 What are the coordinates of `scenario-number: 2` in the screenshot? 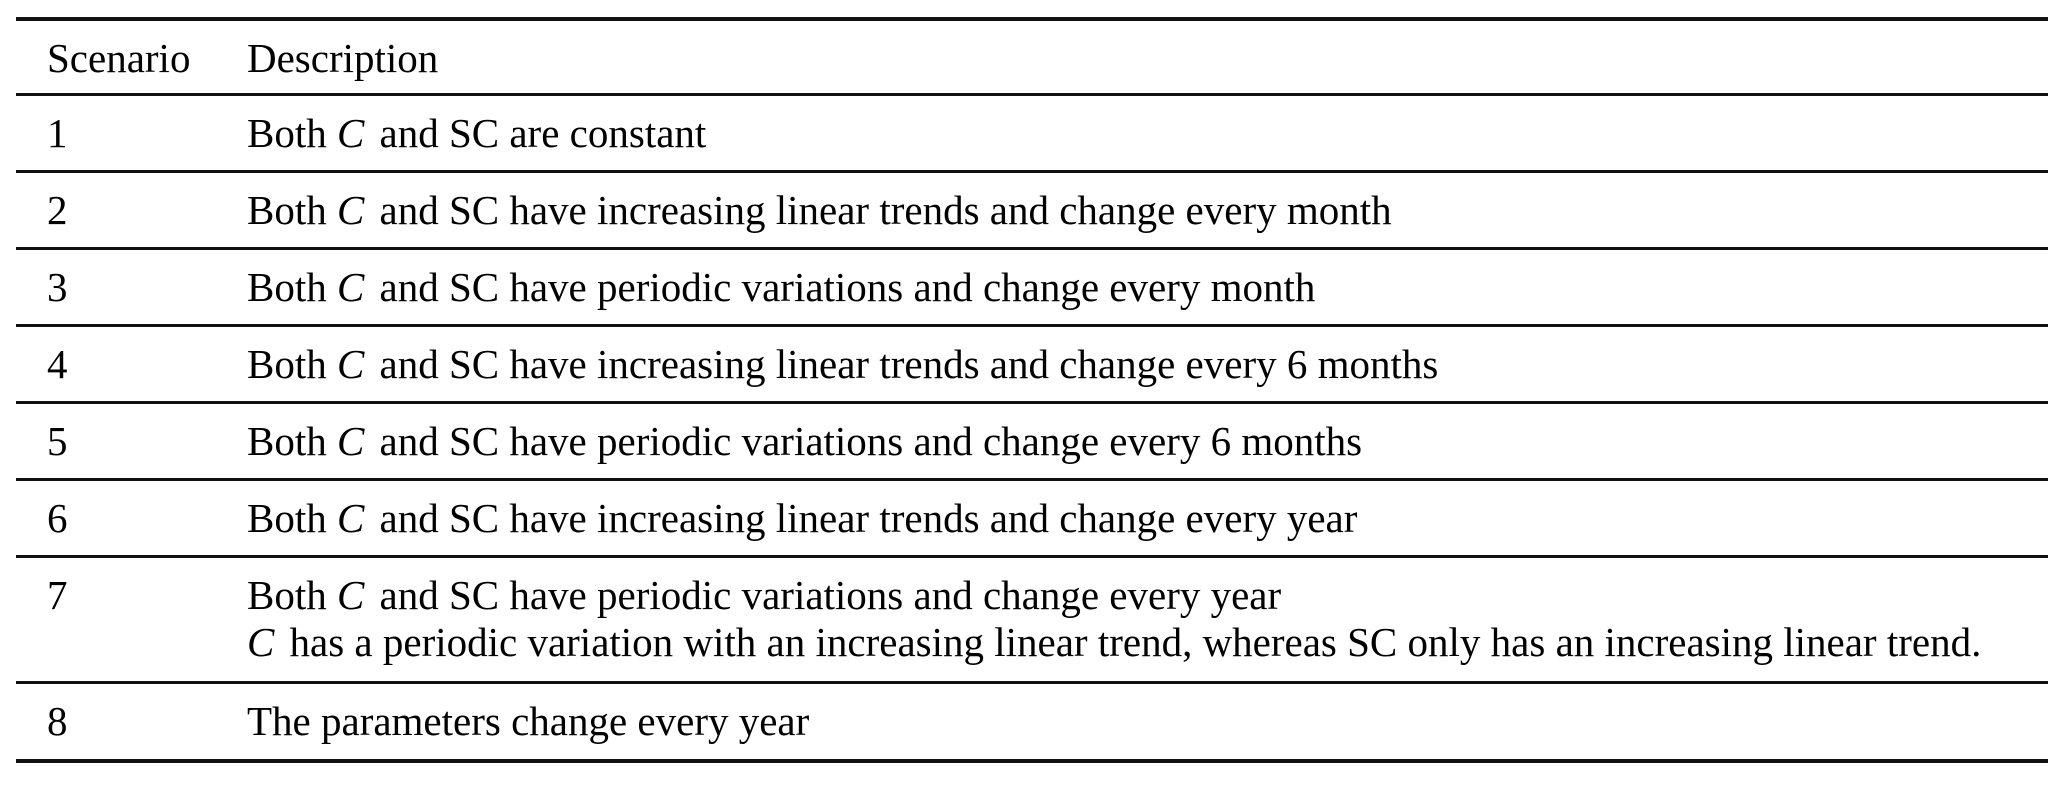 It's located at (57, 209).